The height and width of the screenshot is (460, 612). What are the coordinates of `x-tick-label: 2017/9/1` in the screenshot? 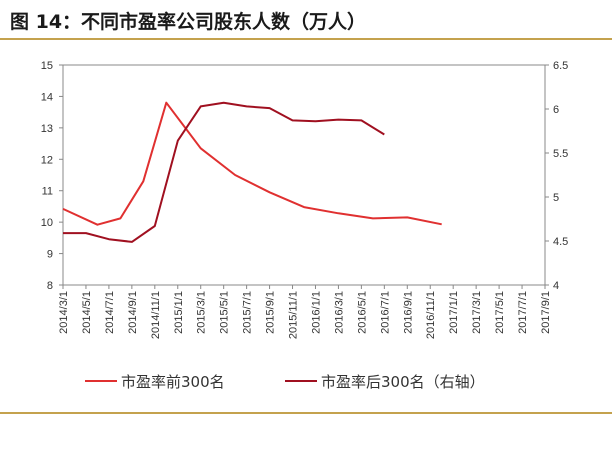 It's located at (546, 312).